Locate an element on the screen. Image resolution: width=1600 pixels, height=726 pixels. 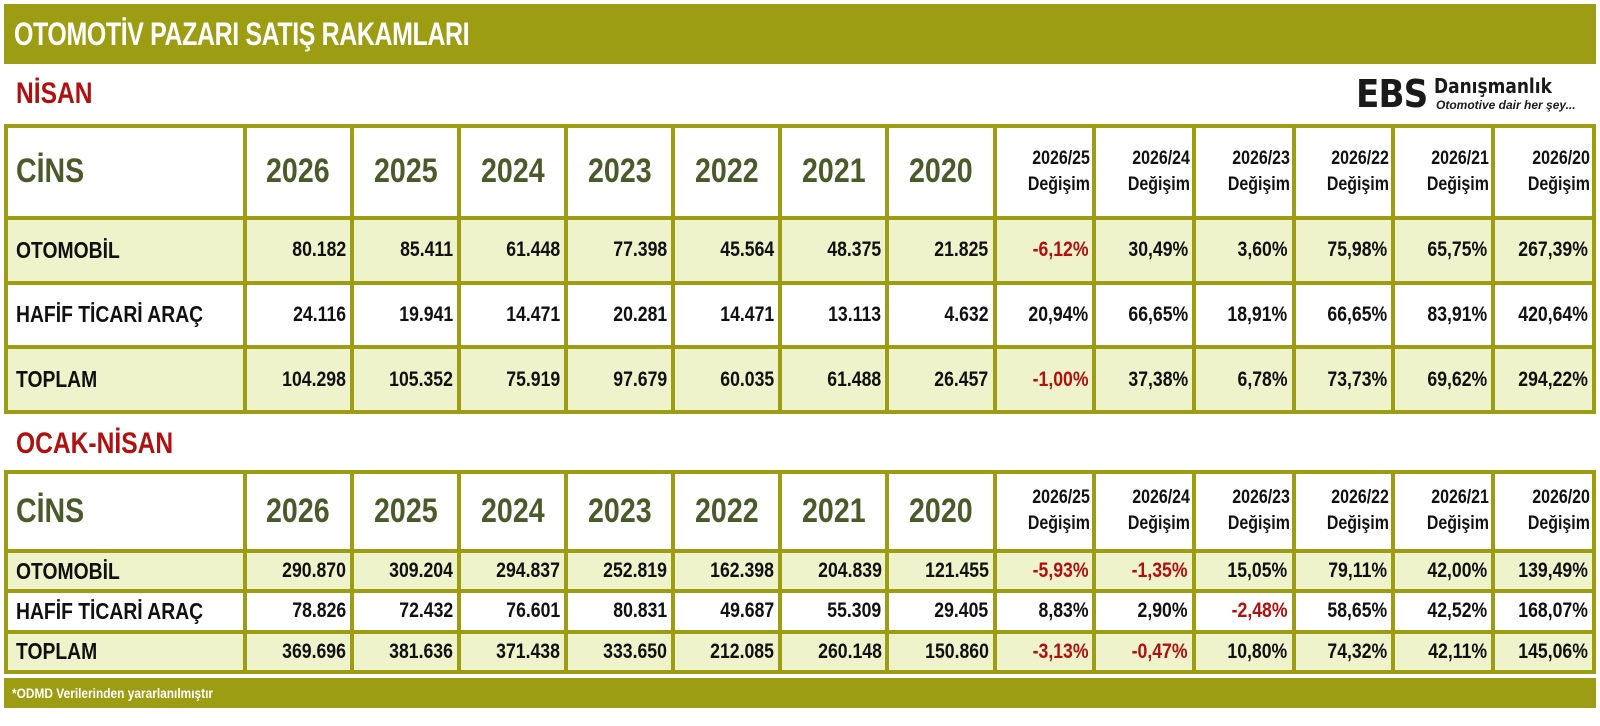
sales-value-cell: 24.116 is located at coordinates (298, 315).